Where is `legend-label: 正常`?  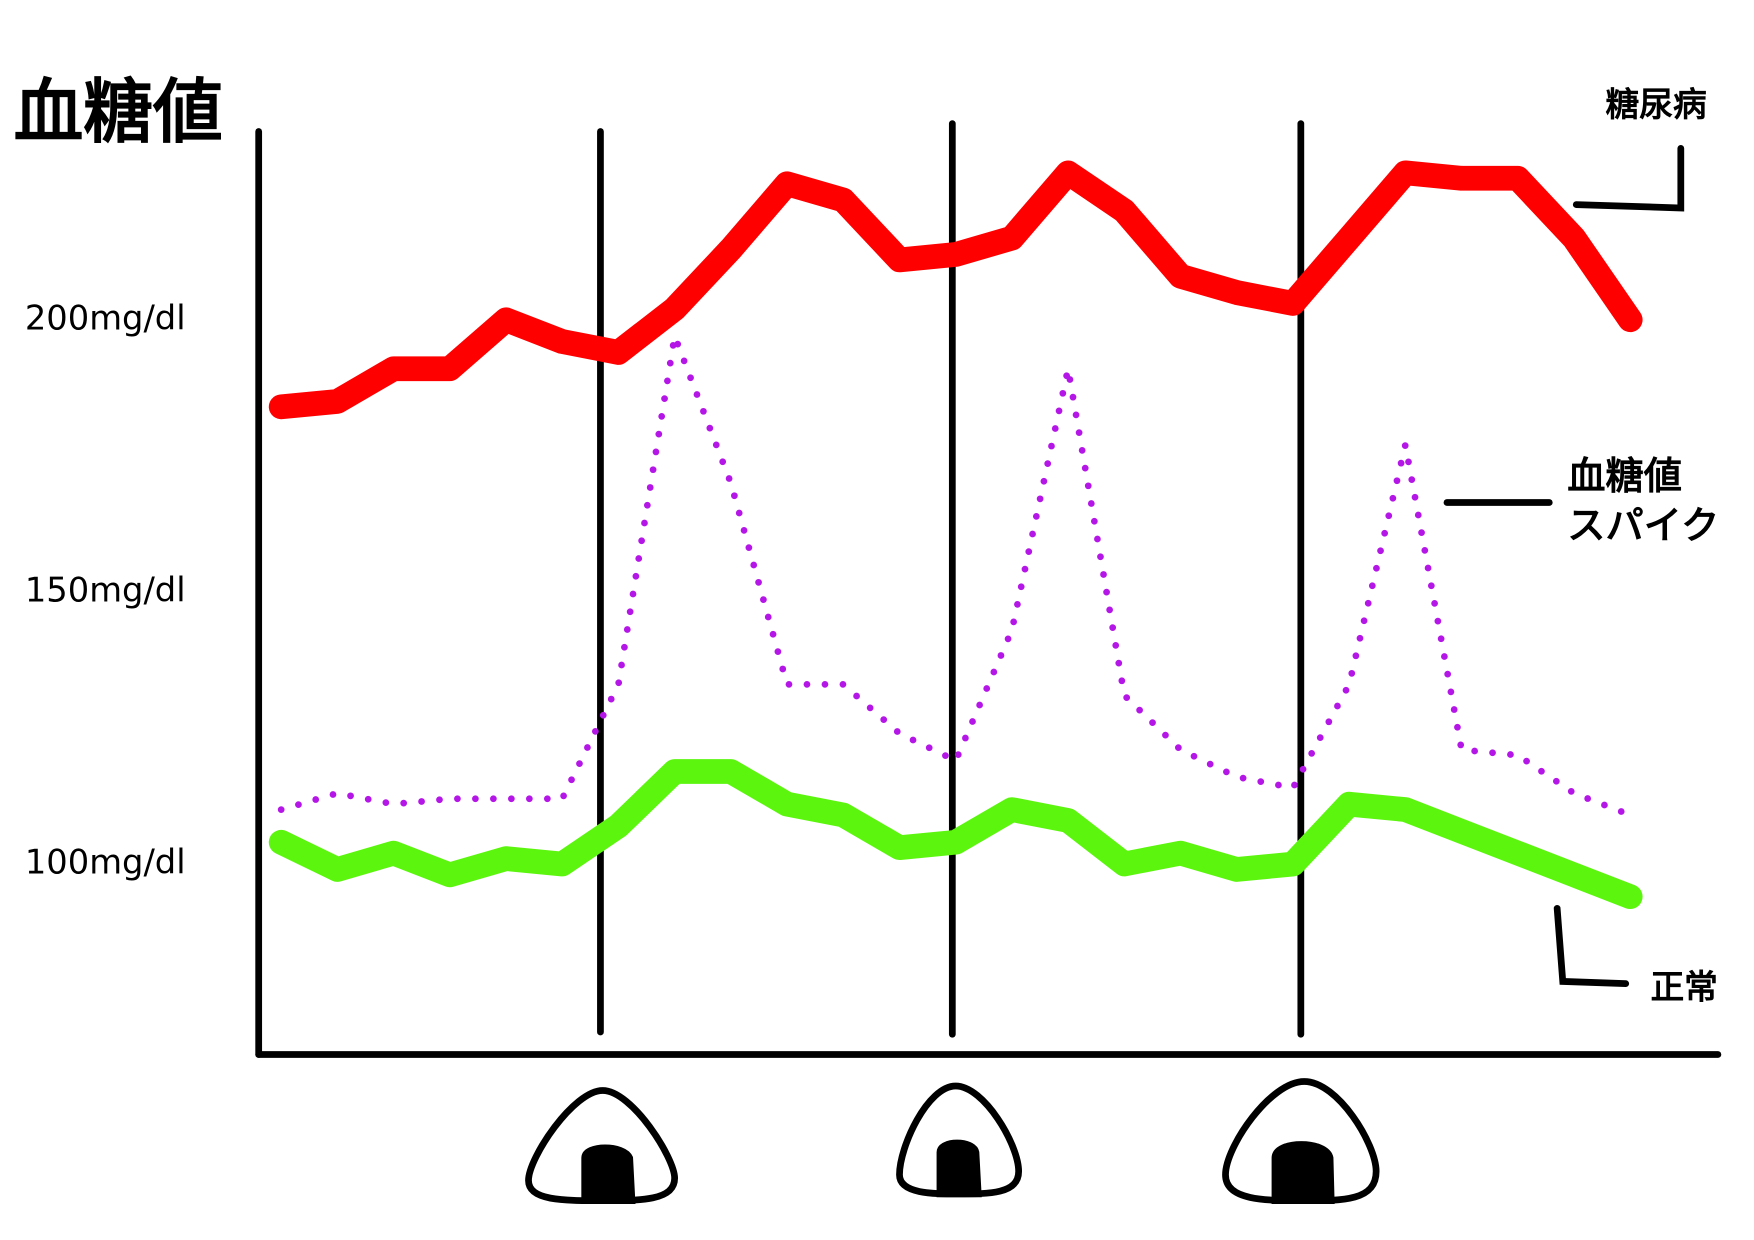 legend-label: 正常 is located at coordinates (1684, 987).